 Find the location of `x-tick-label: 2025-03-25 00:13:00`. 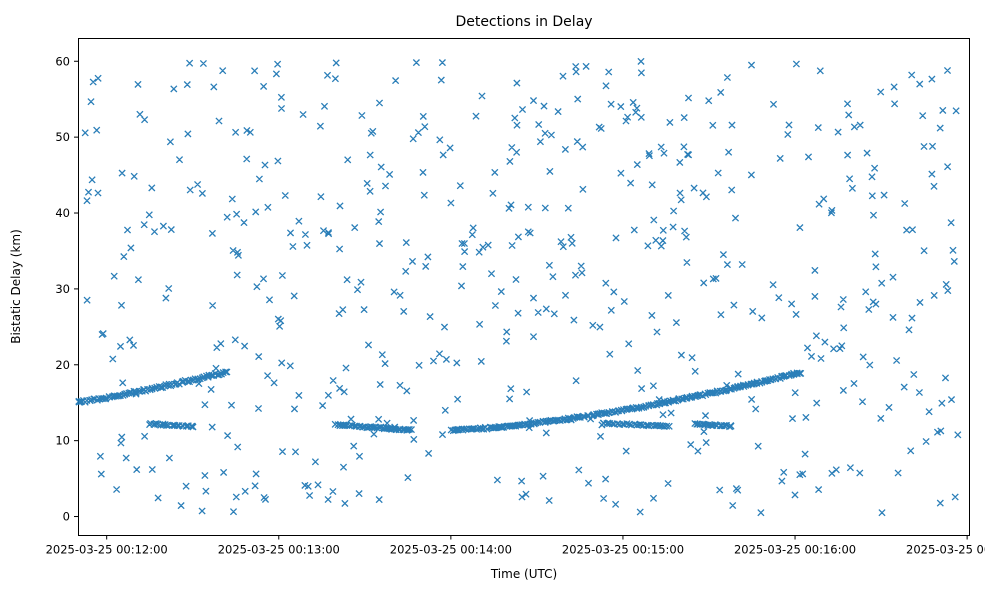

x-tick-label: 2025-03-25 00:13:00 is located at coordinates (279, 550).